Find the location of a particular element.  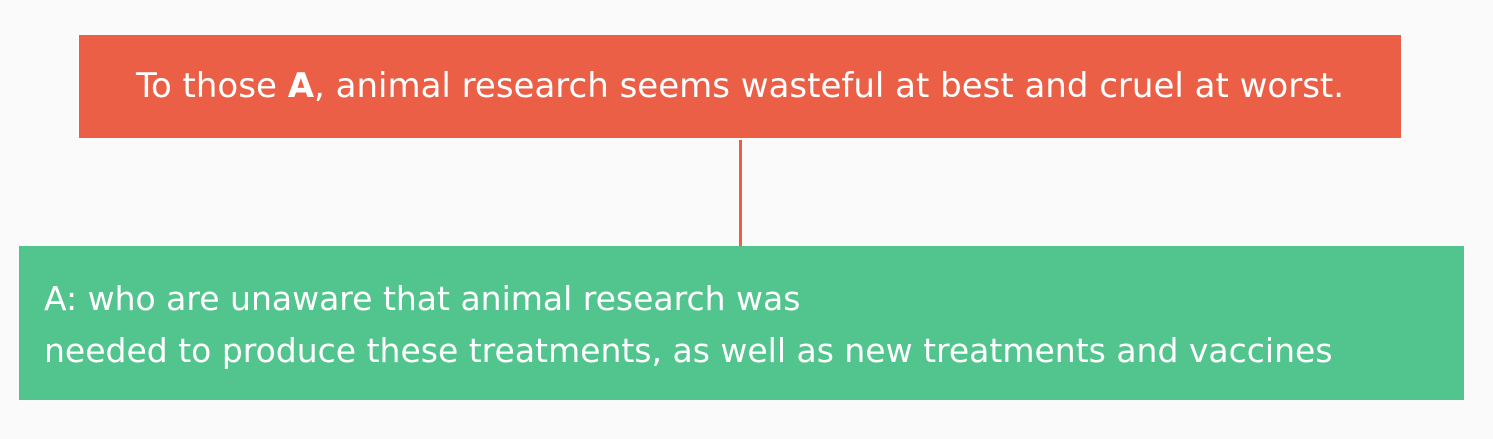

top-node-prefix: To those is located at coordinates (211, 86).